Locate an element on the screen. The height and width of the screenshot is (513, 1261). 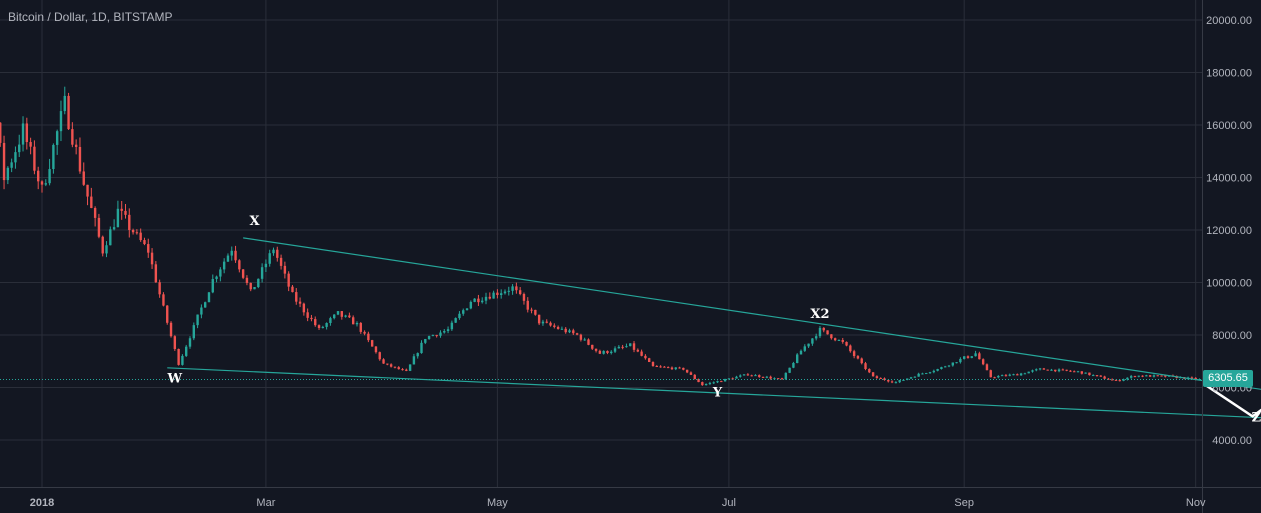
time-tick-label: Nov is located at coordinates (1196, 503).